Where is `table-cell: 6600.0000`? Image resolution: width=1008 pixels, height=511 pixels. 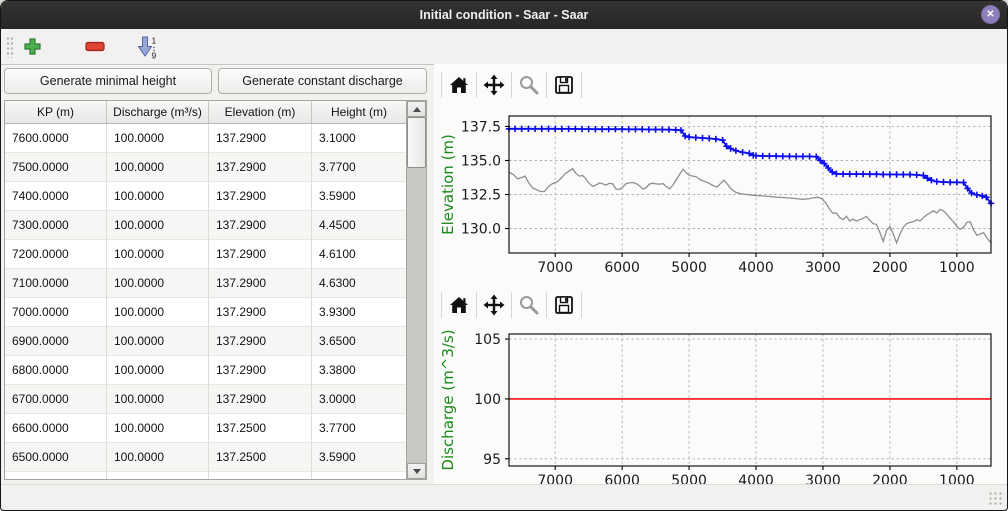
table-cell: 6600.0000 is located at coordinates (56, 428).